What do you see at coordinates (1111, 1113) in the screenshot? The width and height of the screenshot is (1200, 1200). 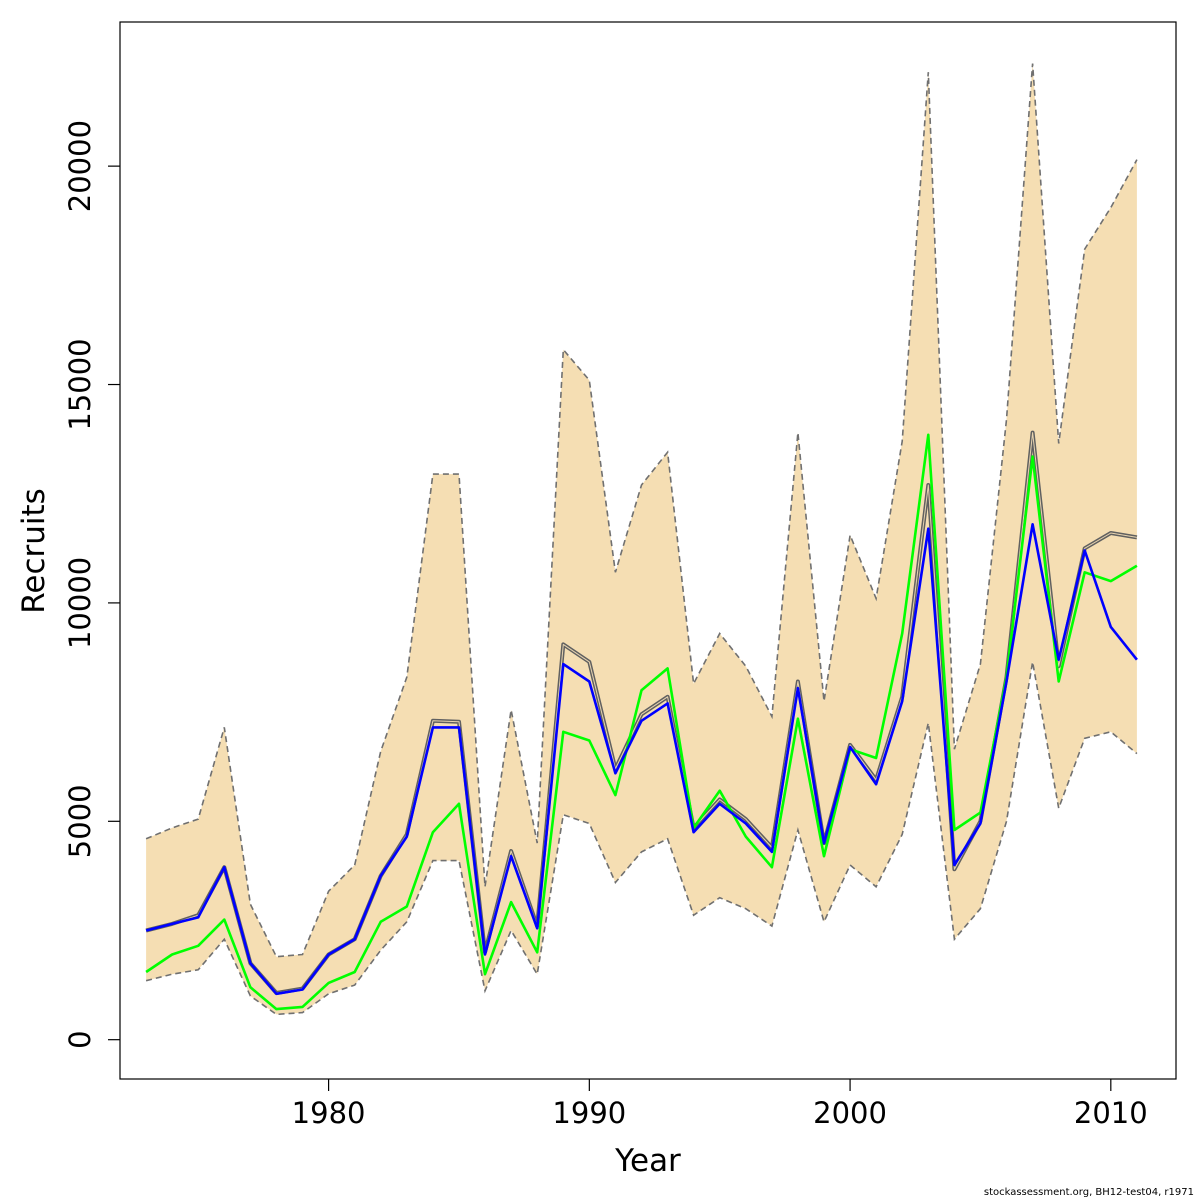 I see `x-tick-label: 2010` at bounding box center [1111, 1113].